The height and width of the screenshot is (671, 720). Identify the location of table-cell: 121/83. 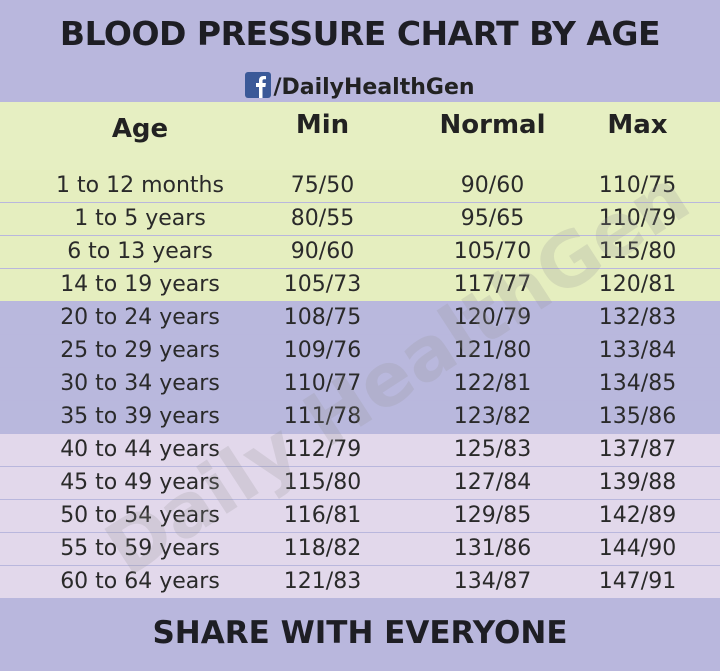
(322, 581).